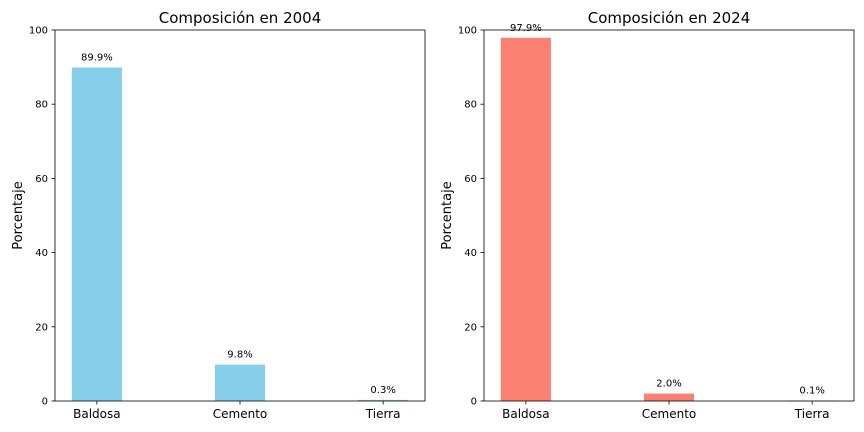 This screenshot has height=432, width=864. I want to click on data-label: 0.1%, so click(811, 391).